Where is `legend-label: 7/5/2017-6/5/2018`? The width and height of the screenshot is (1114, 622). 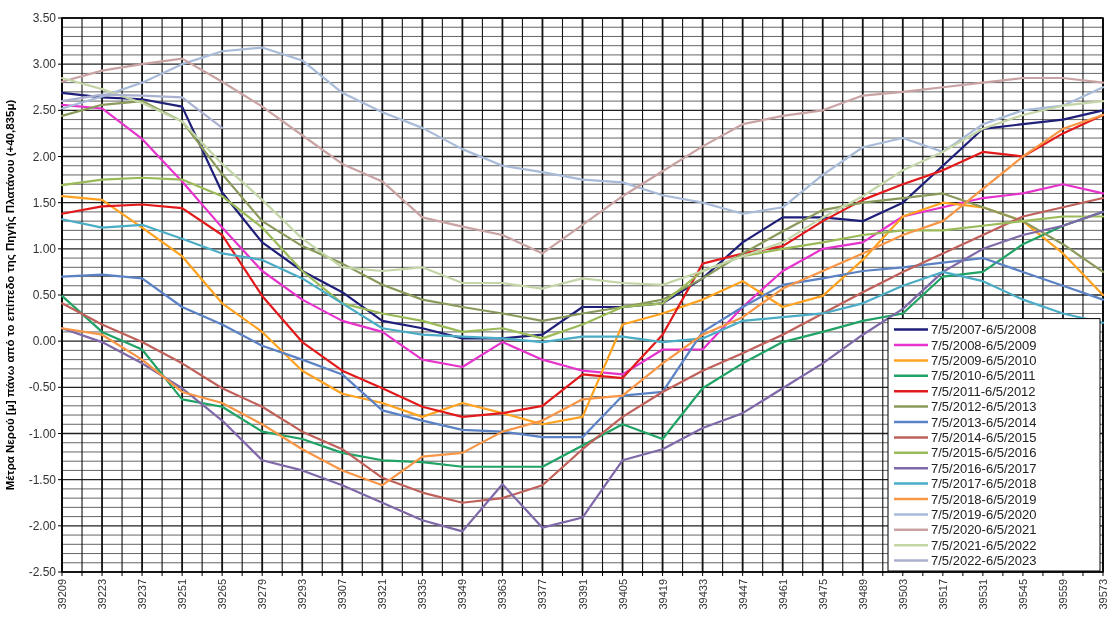
legend-label: 7/5/2017-6/5/2018 is located at coordinates (984, 484).